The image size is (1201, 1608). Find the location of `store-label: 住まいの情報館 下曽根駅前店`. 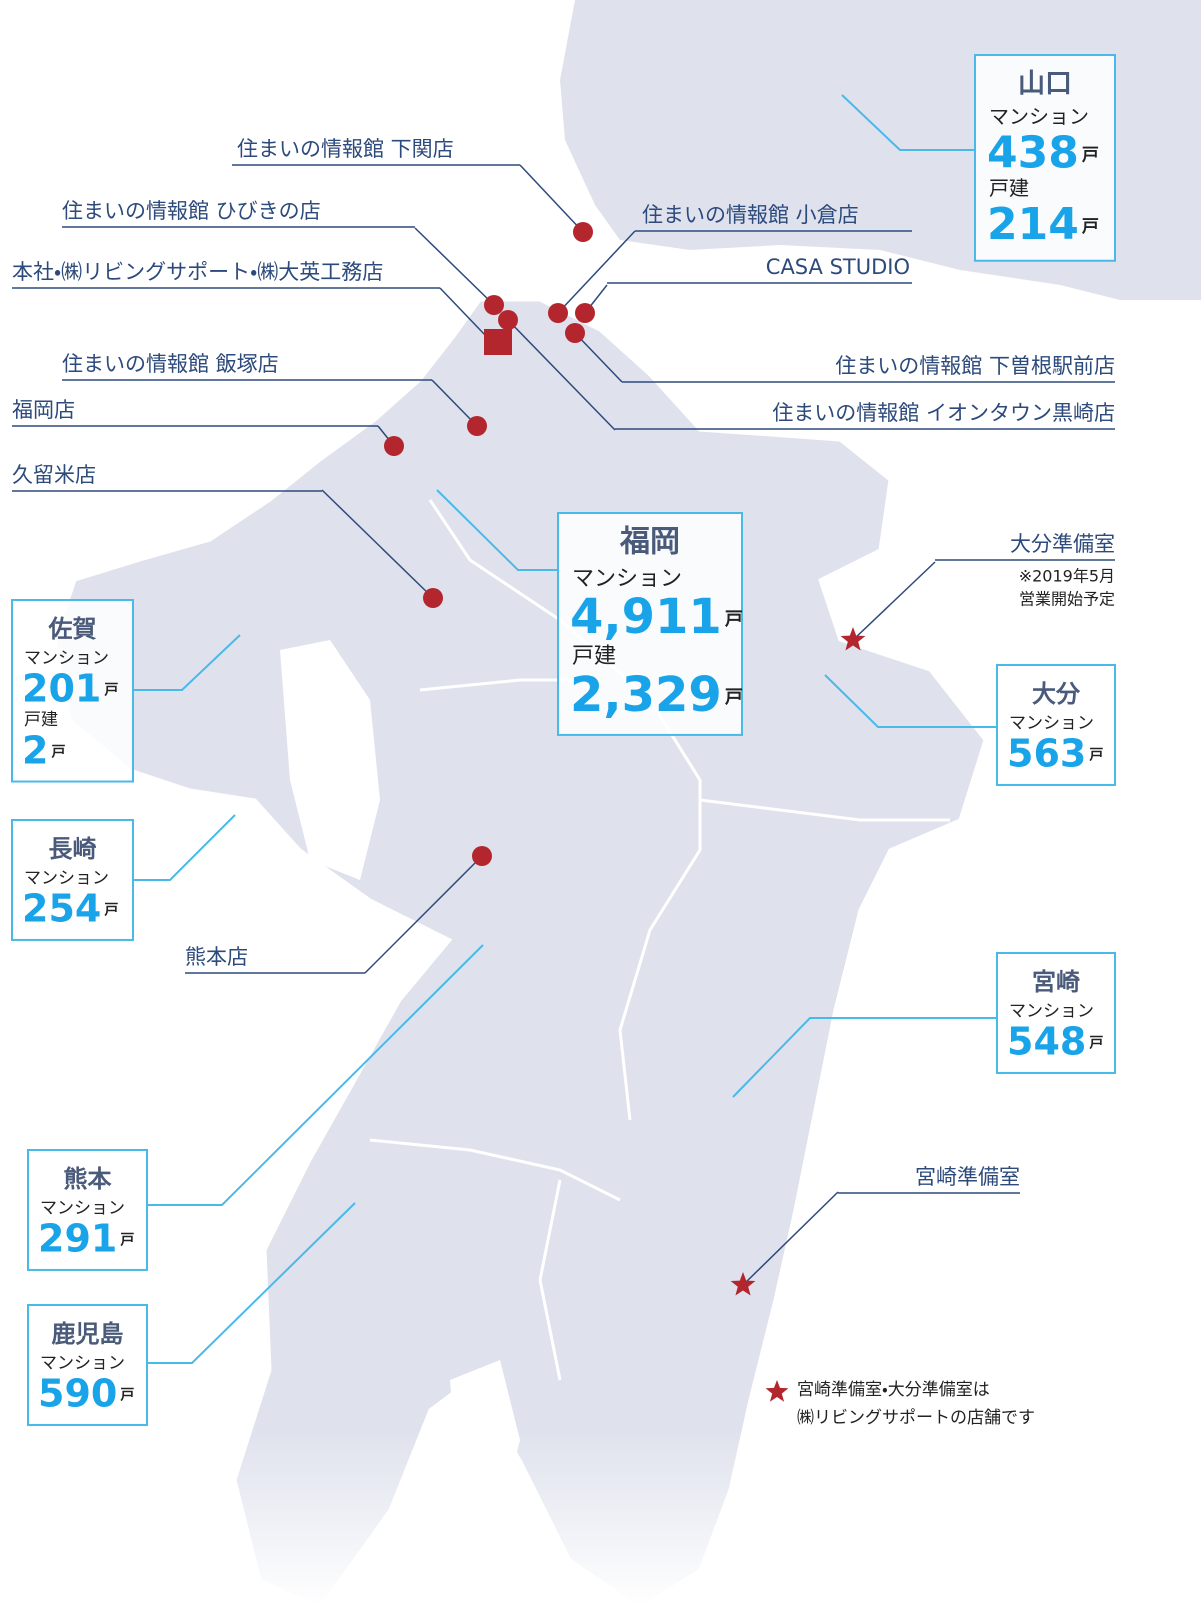

store-label: 住まいの情報館 下曽根駅前店 is located at coordinates (975, 366).